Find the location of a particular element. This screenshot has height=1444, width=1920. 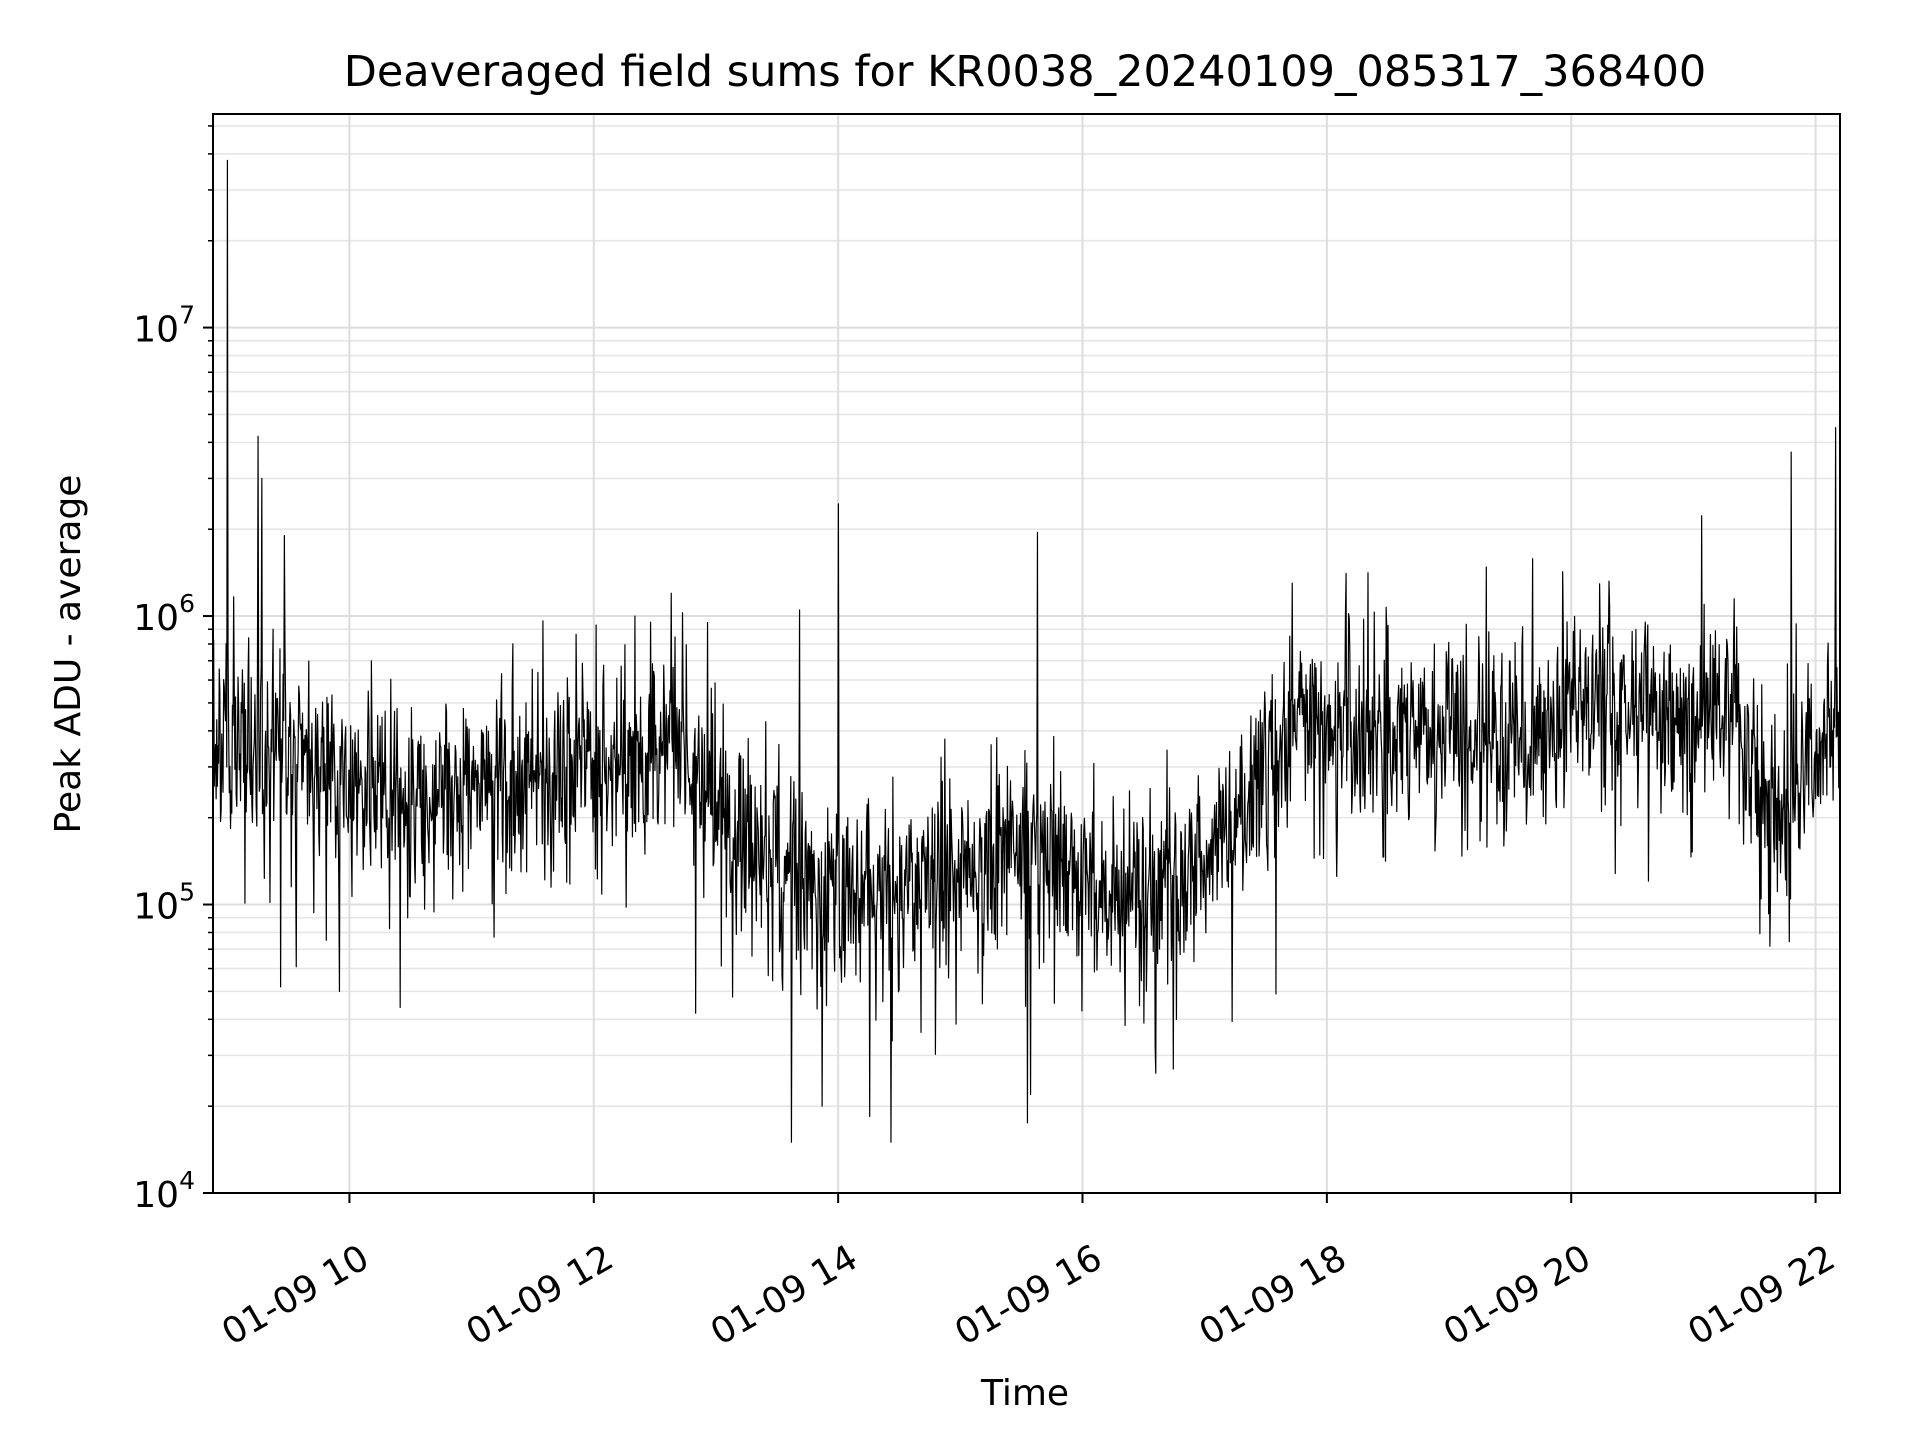

y-tick-label: 10⁵ is located at coordinates (164, 903).